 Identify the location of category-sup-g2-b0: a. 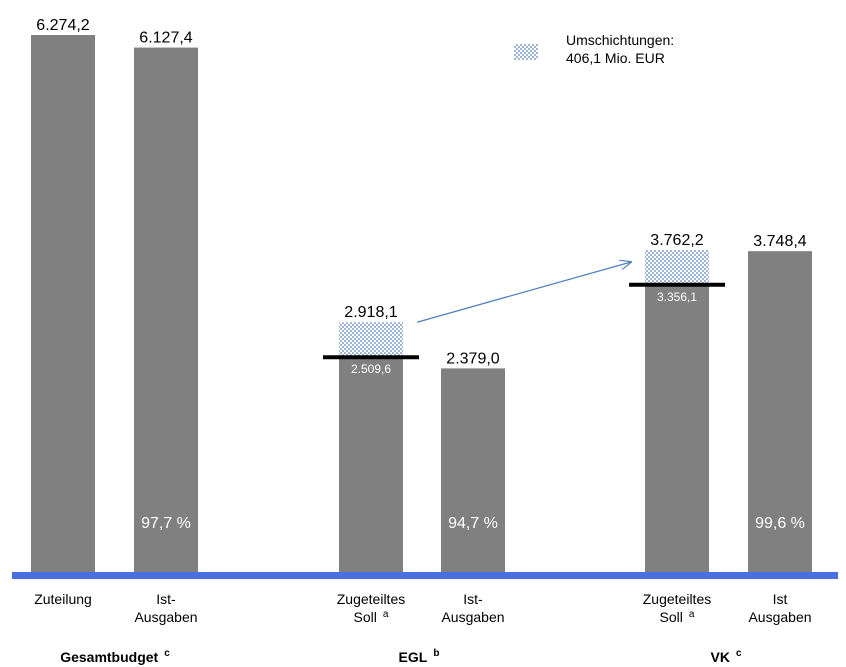
(692, 614).